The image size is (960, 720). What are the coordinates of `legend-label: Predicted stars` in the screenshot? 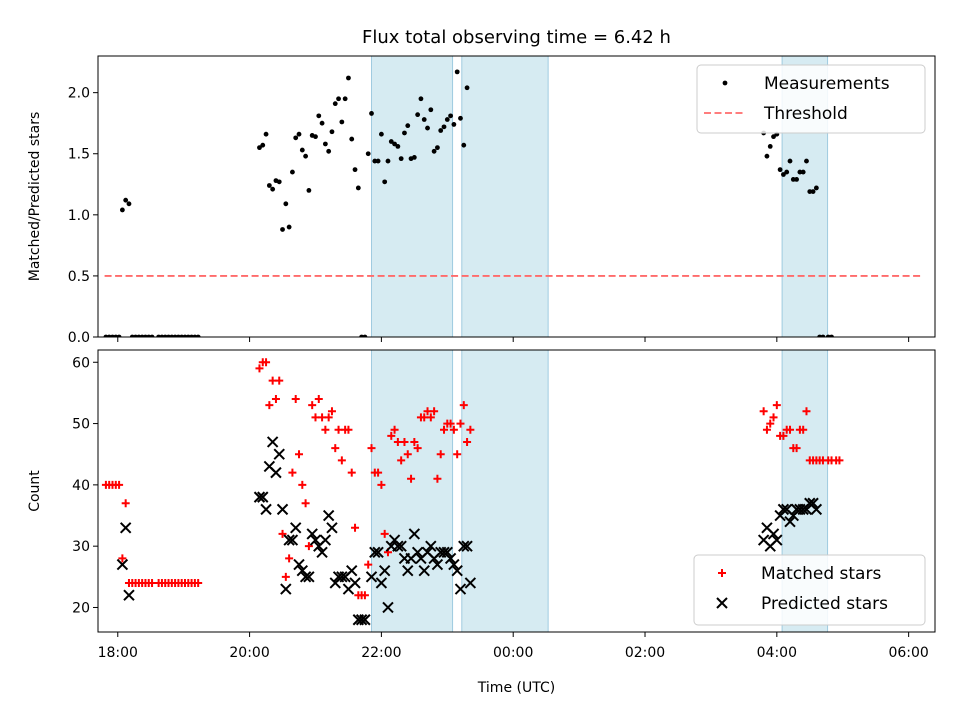 It's located at (824, 604).